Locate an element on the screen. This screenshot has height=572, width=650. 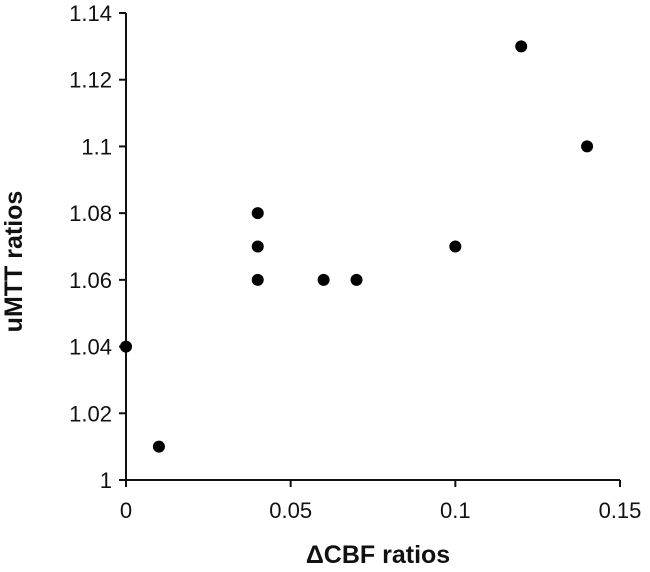
y-axis-ticks: 1 1.02 1.04 1.06 1.08 1.1 1.12 1.14 is located at coordinates (97, 247).